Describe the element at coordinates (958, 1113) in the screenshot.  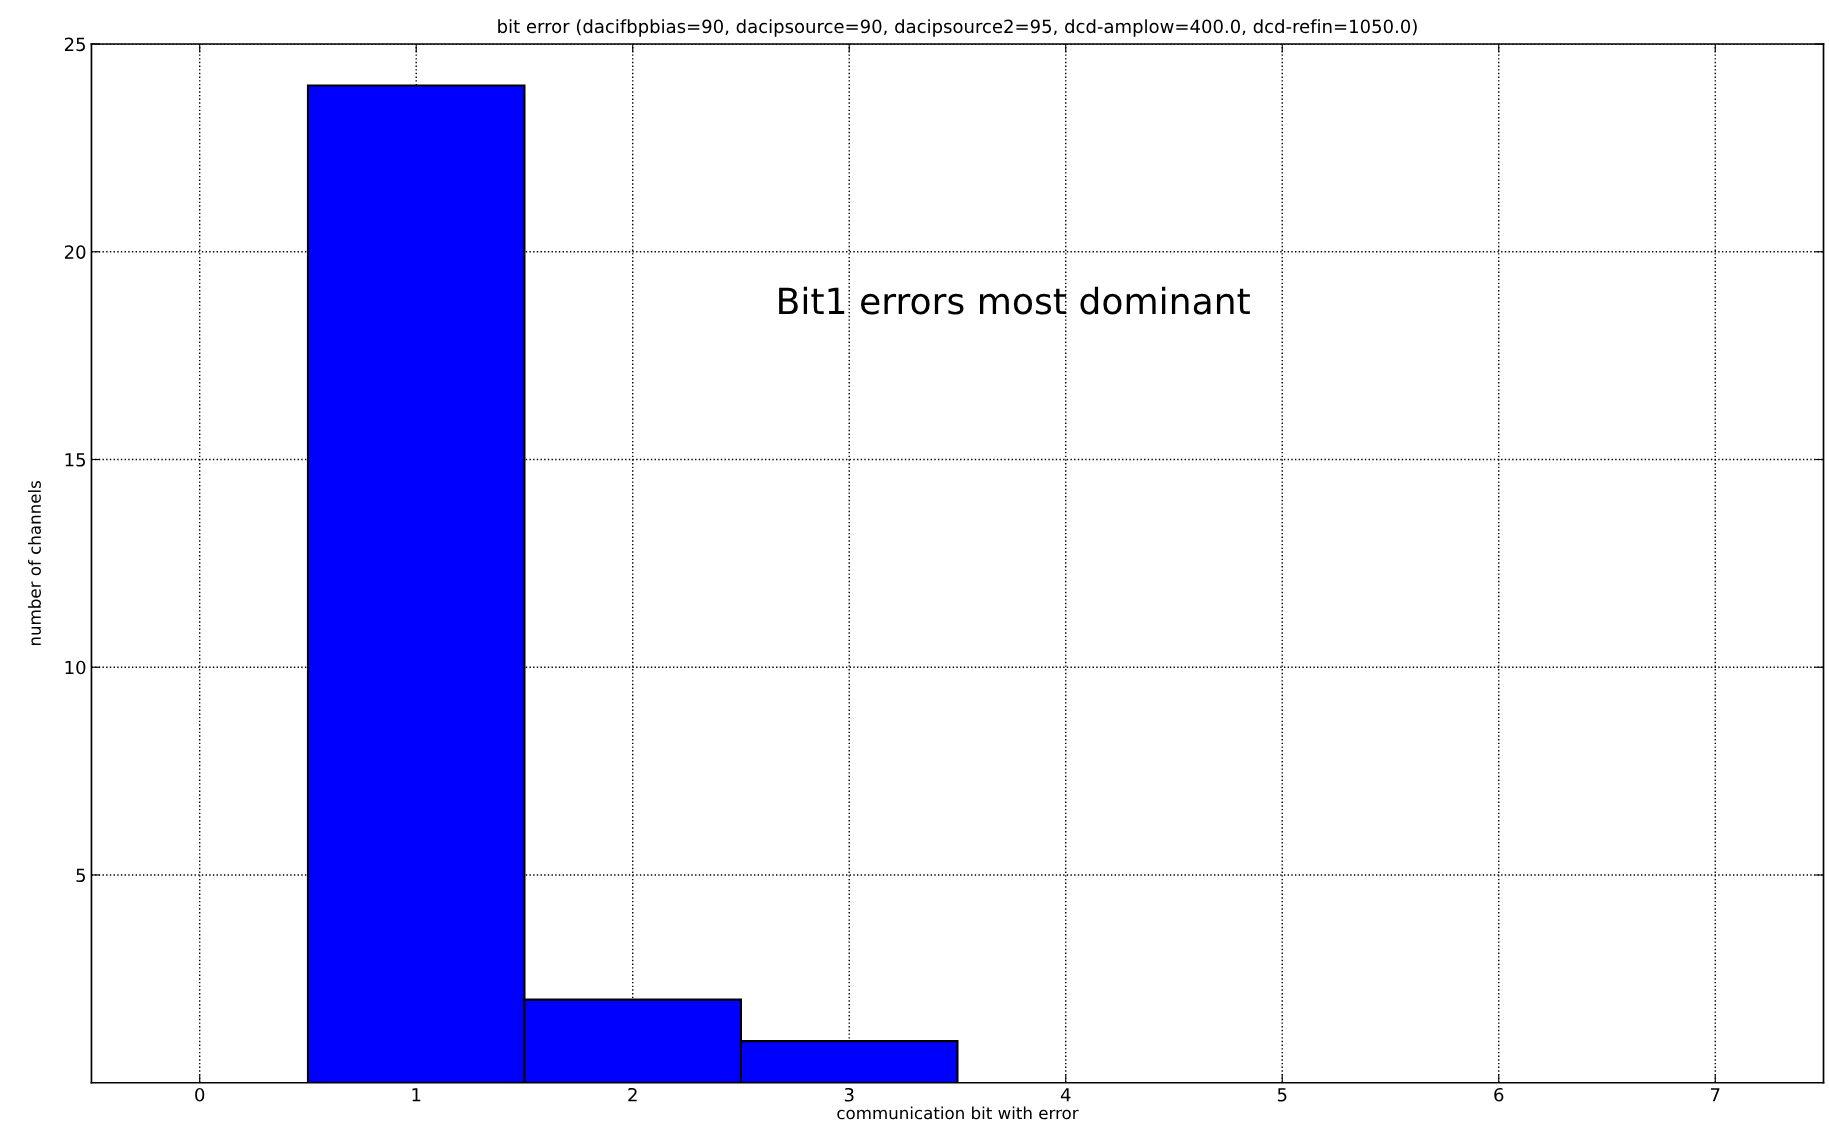
I see `x-axis-title: communication bit with error` at that location.